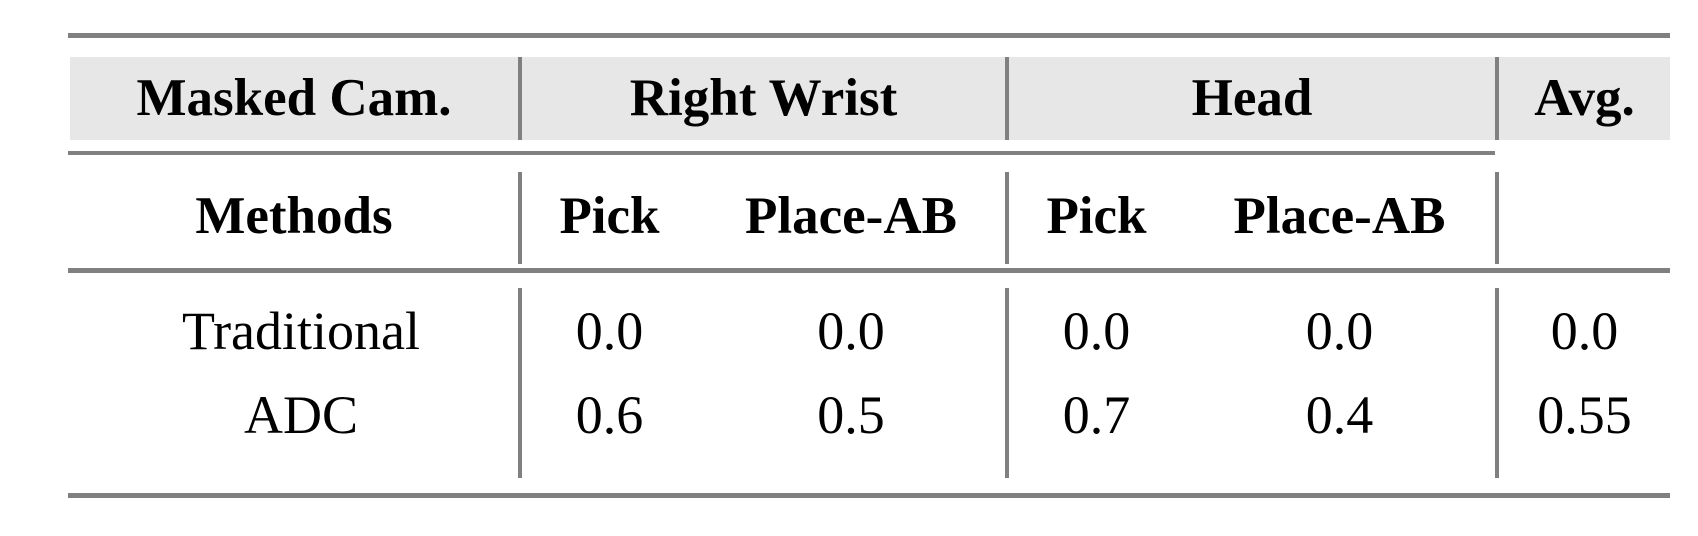  I want to click on cell-adc-head-place-ab: 0.4, so click(1339, 415).